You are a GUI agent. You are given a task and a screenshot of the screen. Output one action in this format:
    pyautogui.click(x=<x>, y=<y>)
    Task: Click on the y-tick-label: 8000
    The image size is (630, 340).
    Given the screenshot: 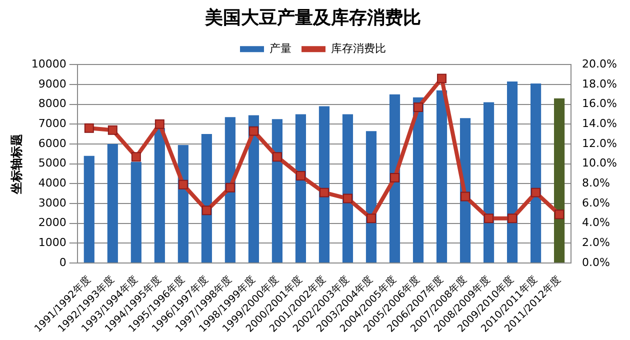 What is the action you would take?
    pyautogui.click(x=52, y=103)
    